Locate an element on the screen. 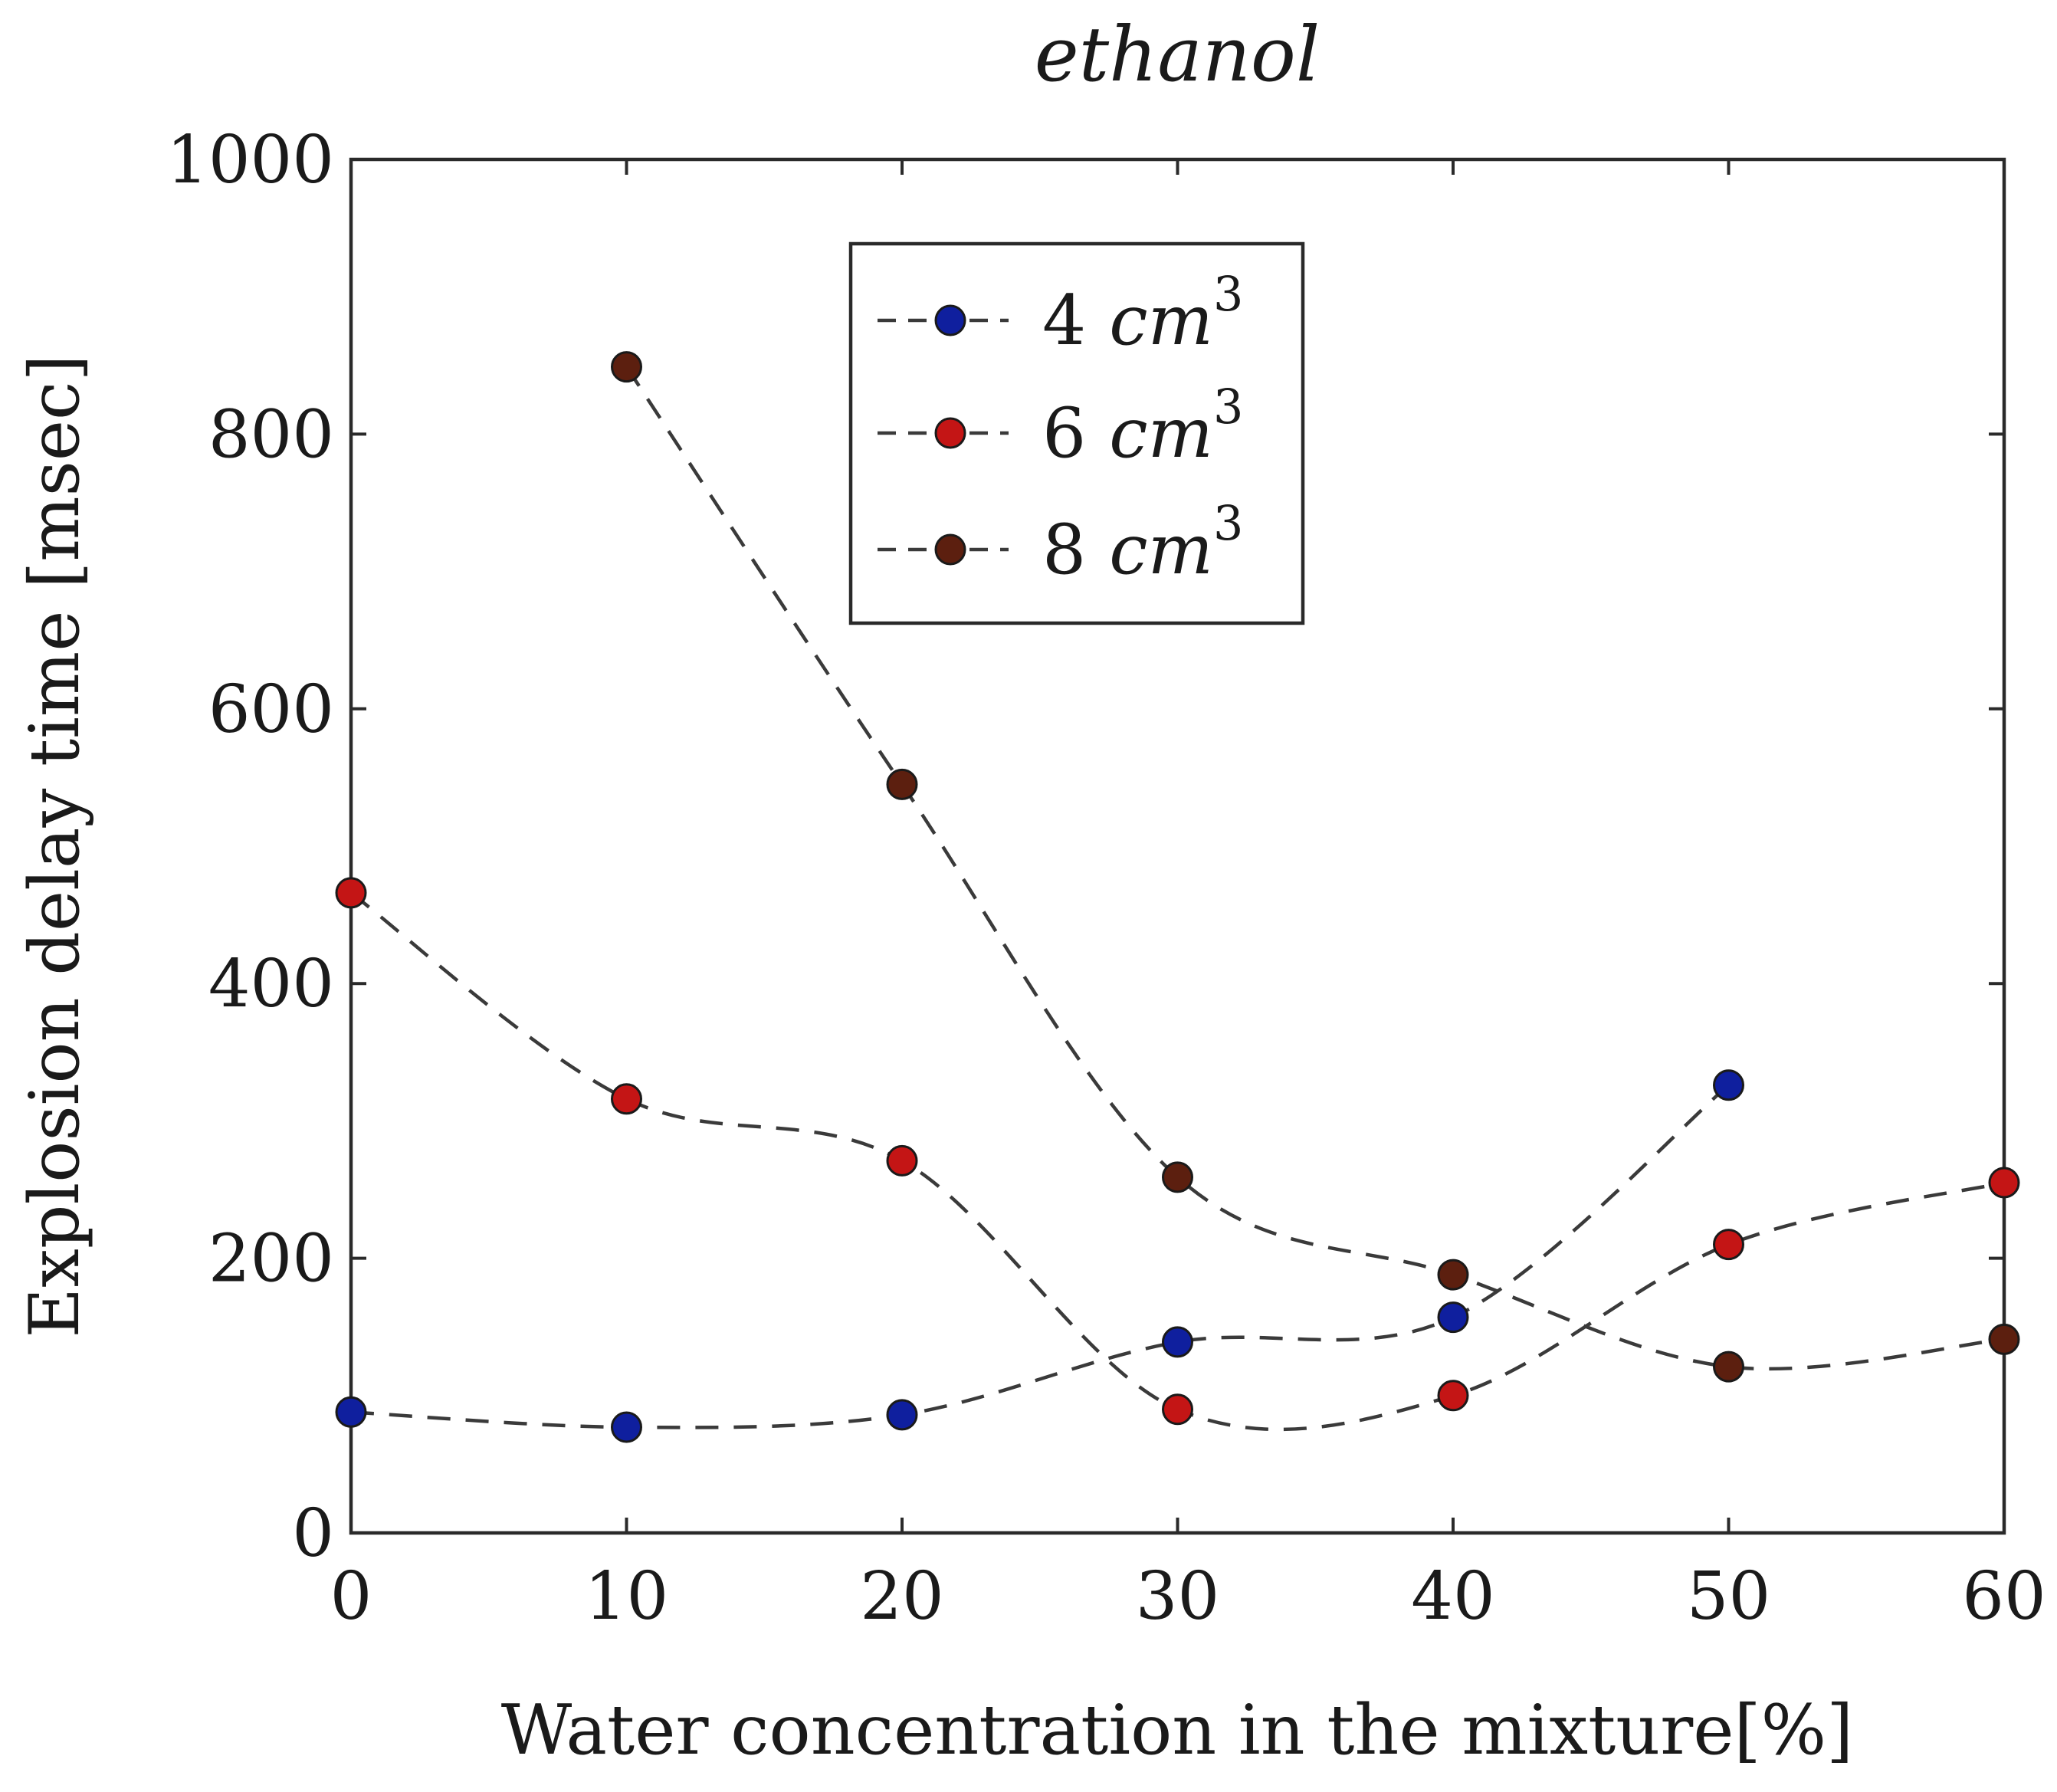  y-tick-label: 1000 is located at coordinates (250, 160).